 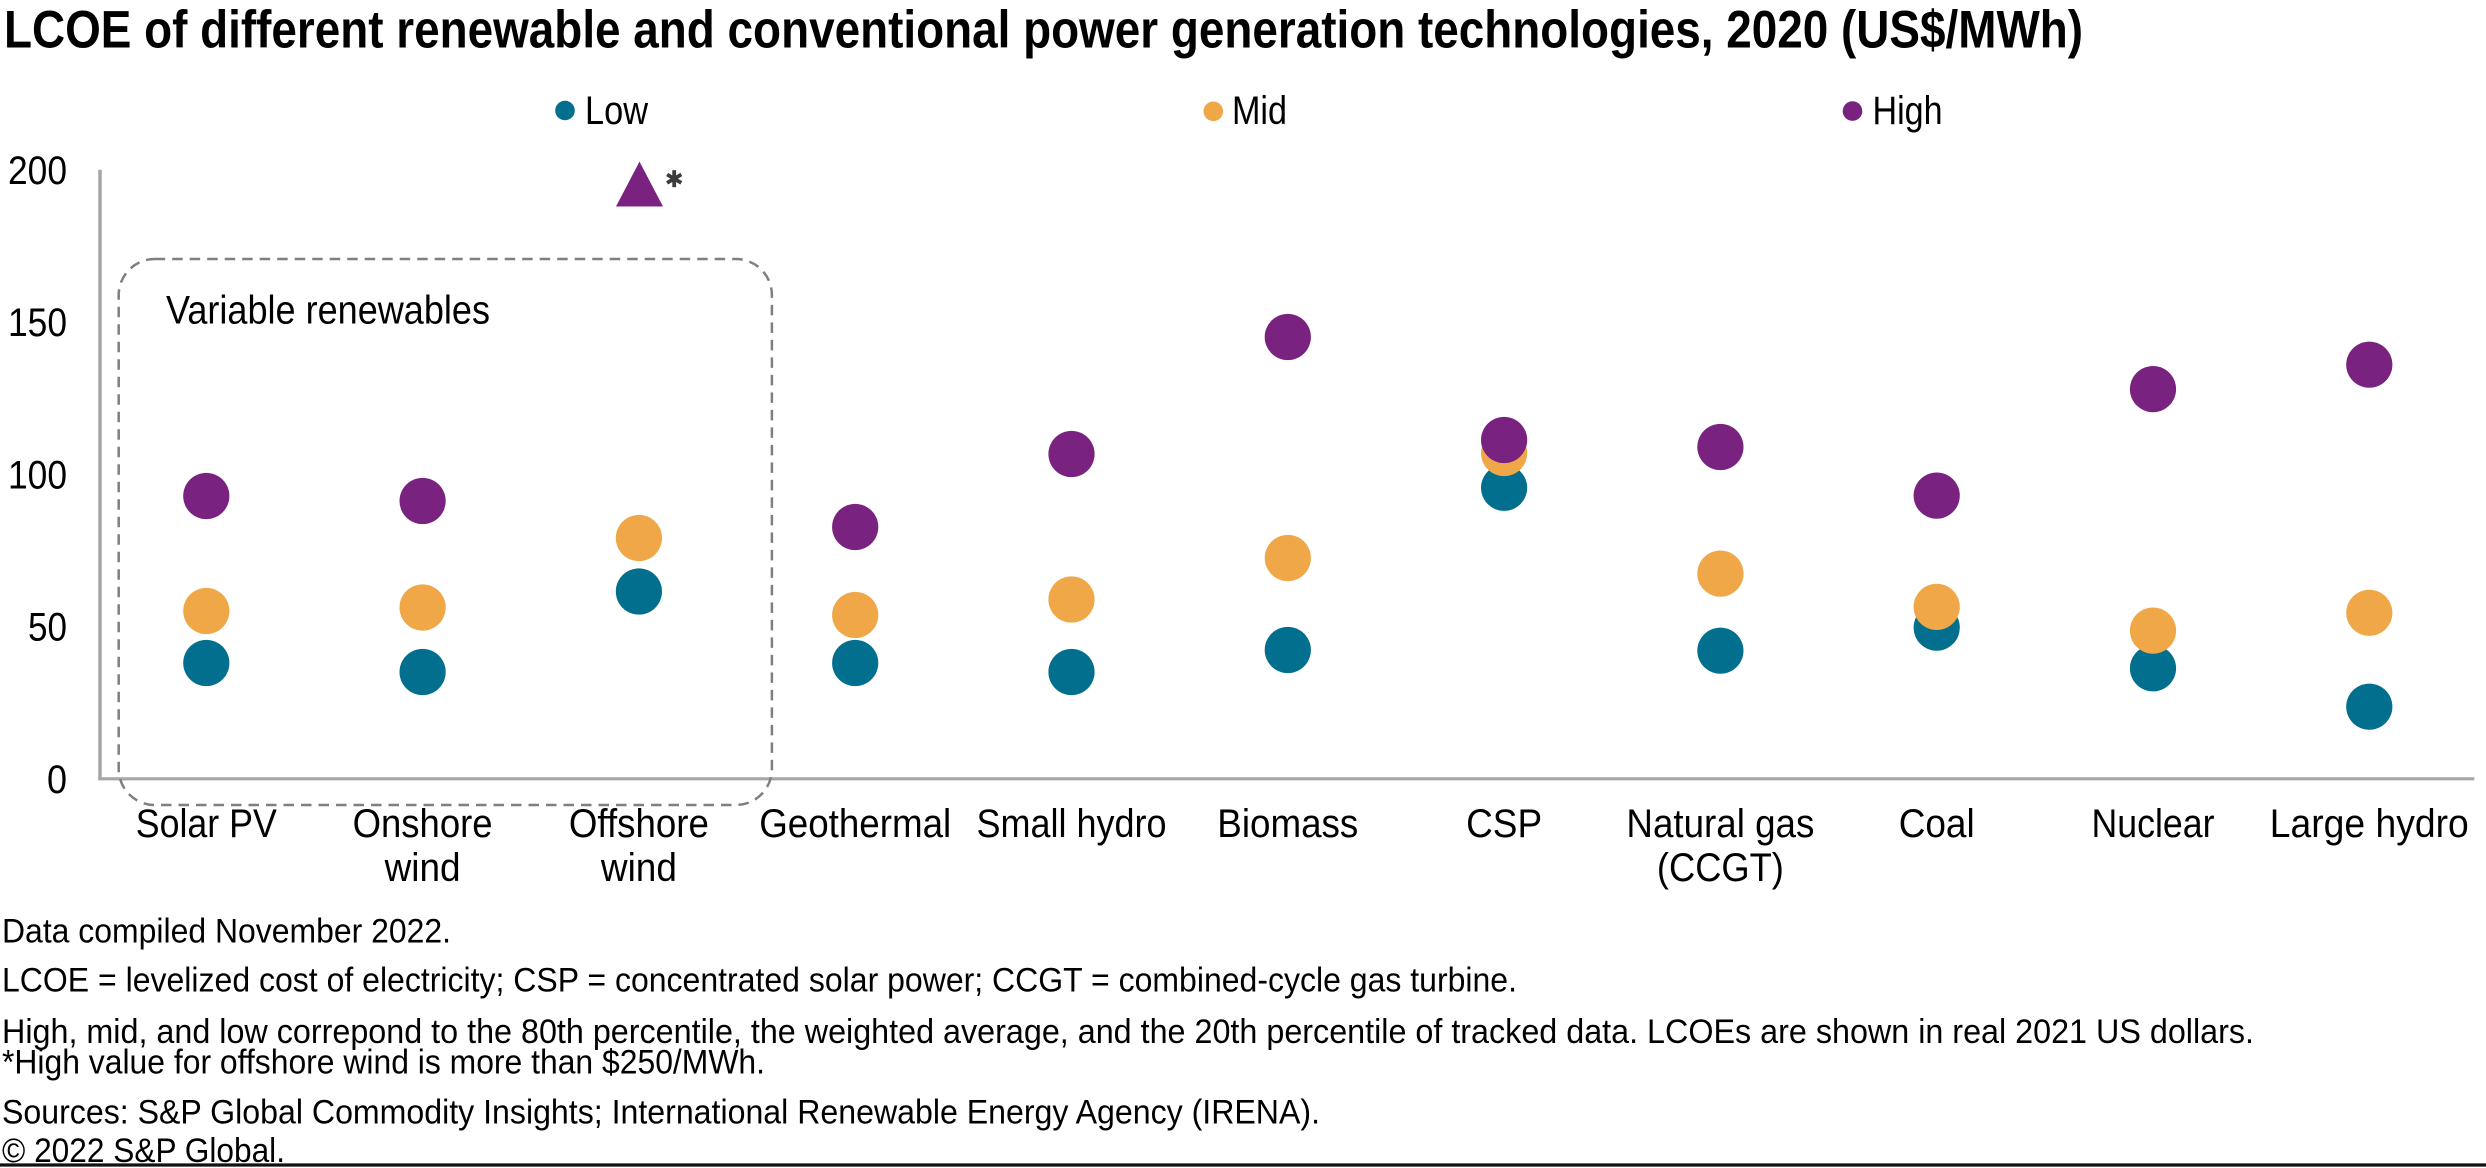 What do you see at coordinates (639, 824) in the screenshot?
I see `svg-text: Offshore` at bounding box center [639, 824].